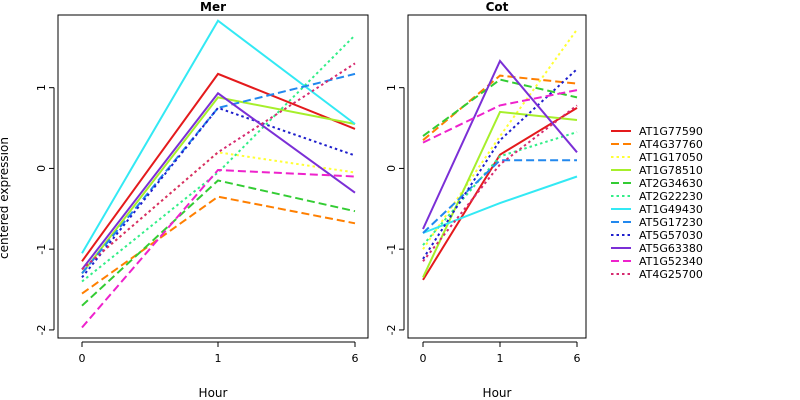 The width and height of the screenshot is (800, 400). What do you see at coordinates (671, 144) in the screenshot?
I see `legend-label: AT4G37760` at bounding box center [671, 144].